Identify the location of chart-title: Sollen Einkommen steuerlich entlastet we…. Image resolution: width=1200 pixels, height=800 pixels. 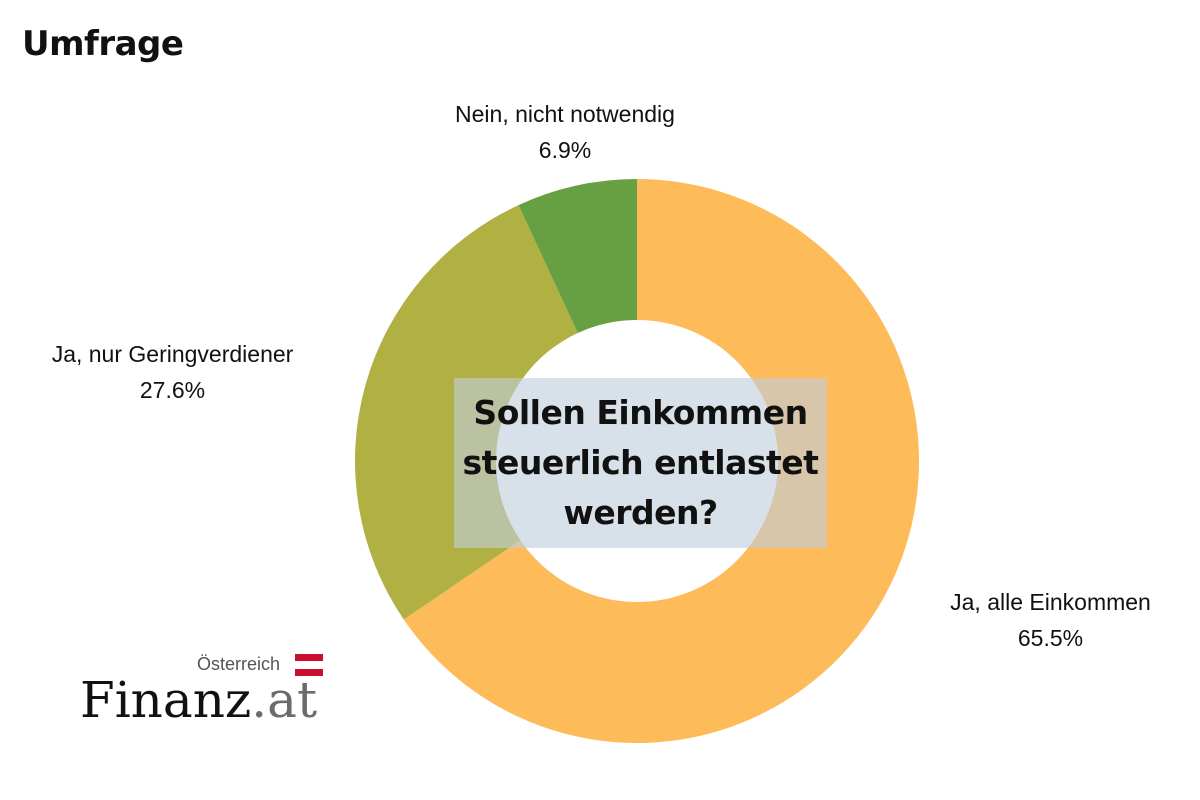
(640, 462).